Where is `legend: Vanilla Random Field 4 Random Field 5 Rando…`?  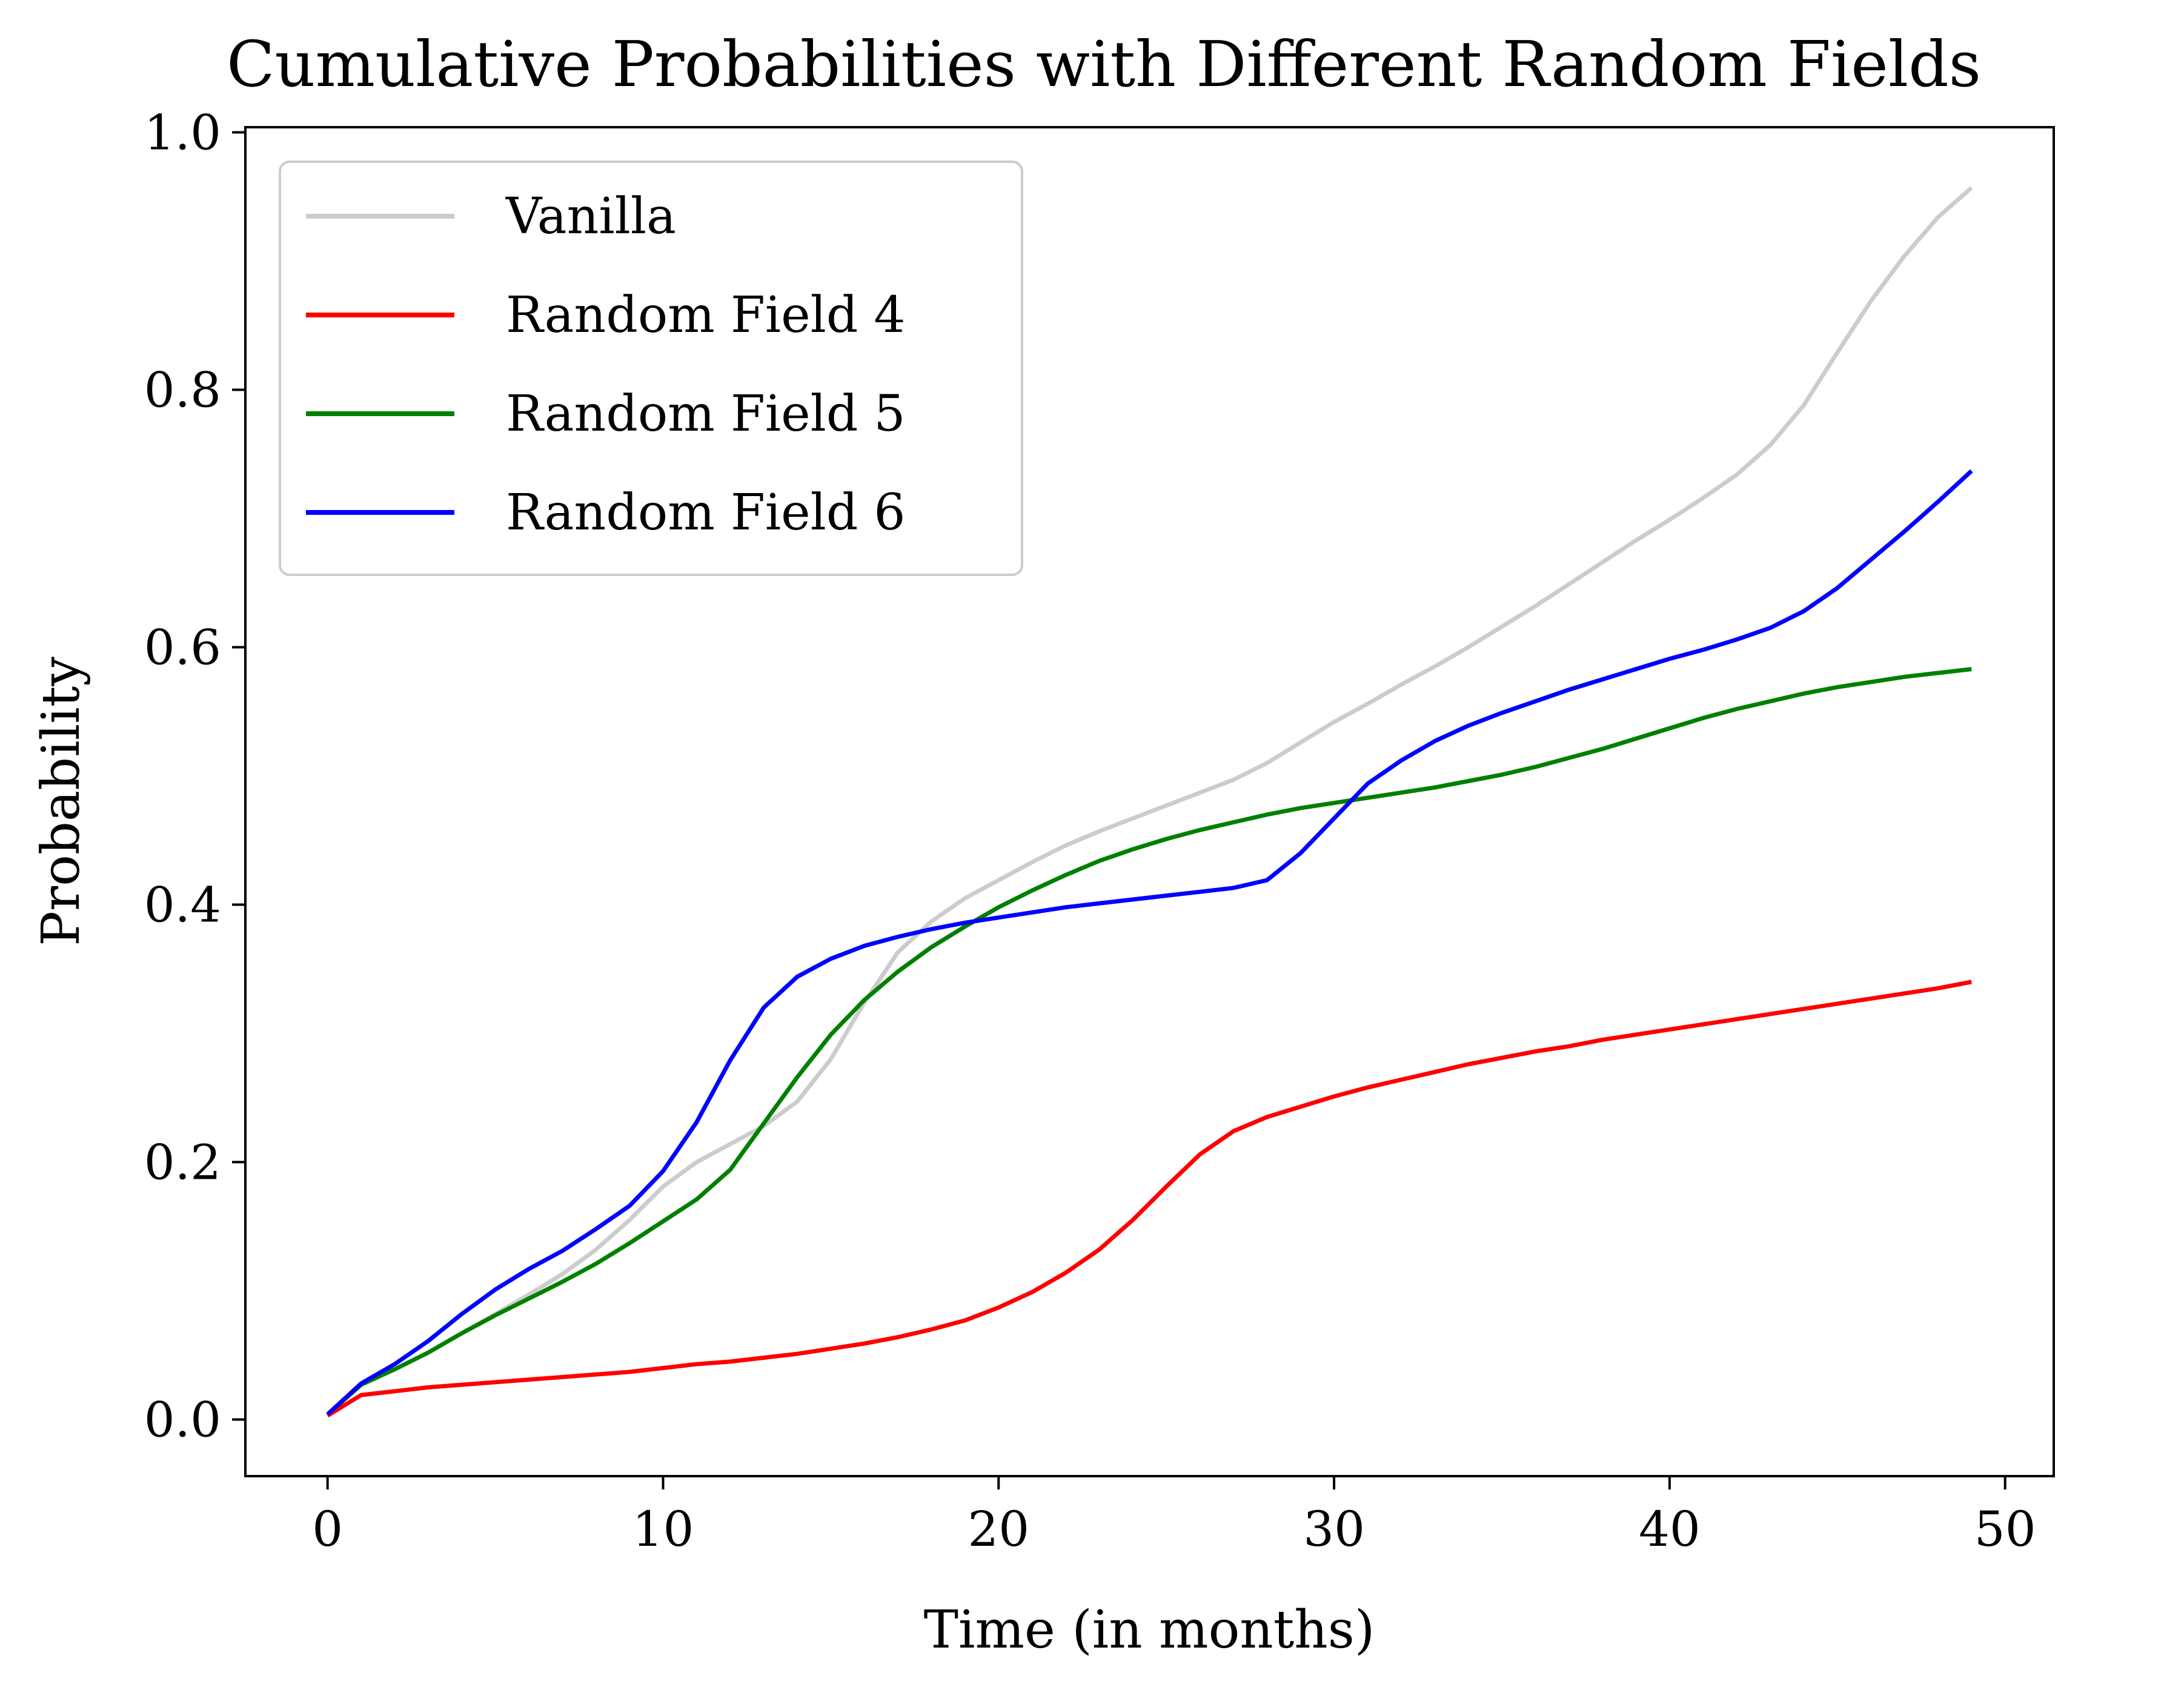
legend: Vanilla Random Field 4 Random Field 5 Rando… is located at coordinates (651, 368).